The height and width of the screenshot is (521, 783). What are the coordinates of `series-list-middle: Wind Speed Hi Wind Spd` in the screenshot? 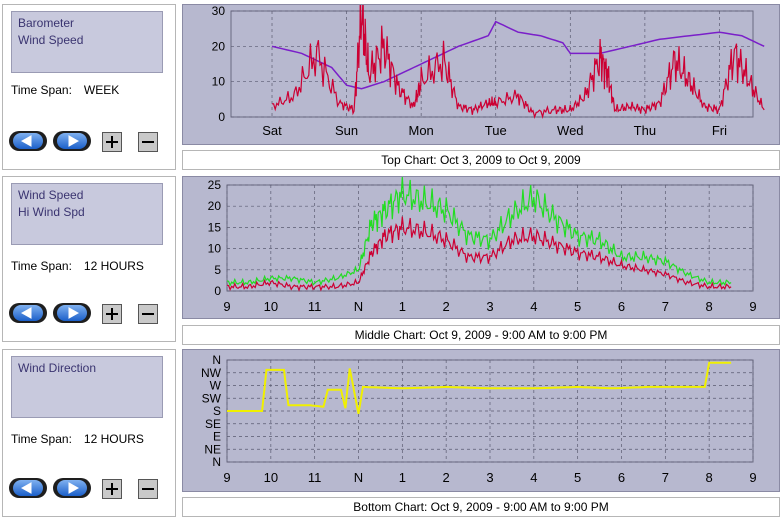 It's located at (87, 214).